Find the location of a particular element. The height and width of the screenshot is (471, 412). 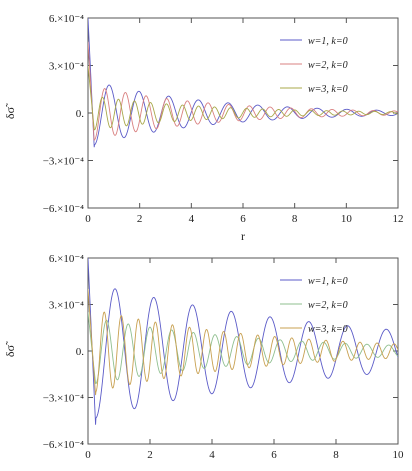

x-tick-label: 12 is located at coordinates (398, 219).